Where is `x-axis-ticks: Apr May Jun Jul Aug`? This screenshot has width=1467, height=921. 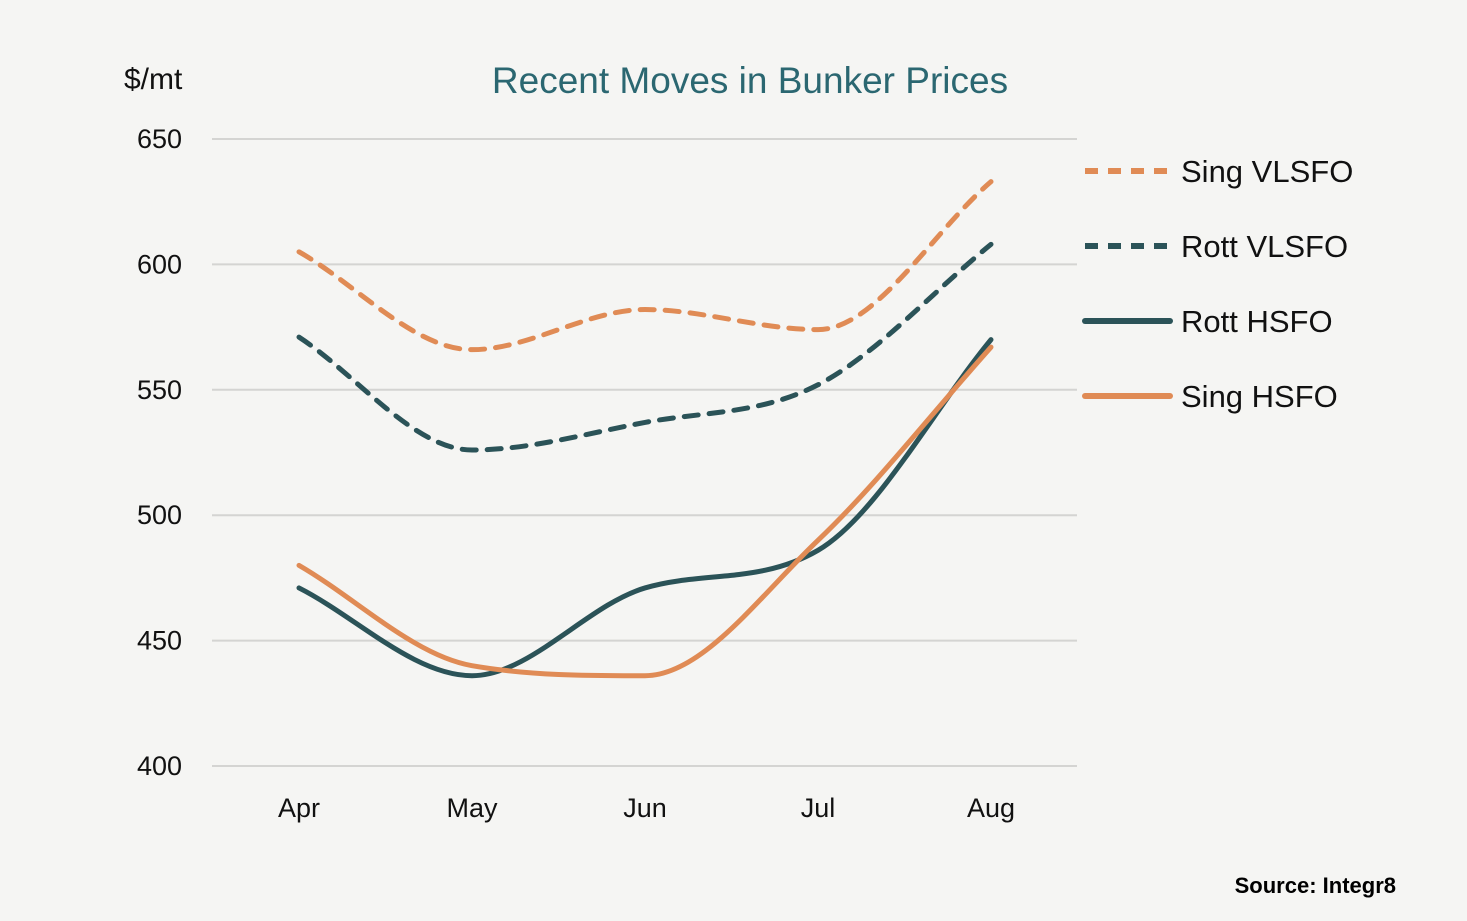 x-axis-ticks: Apr May Jun Jul Aug is located at coordinates (646, 808).